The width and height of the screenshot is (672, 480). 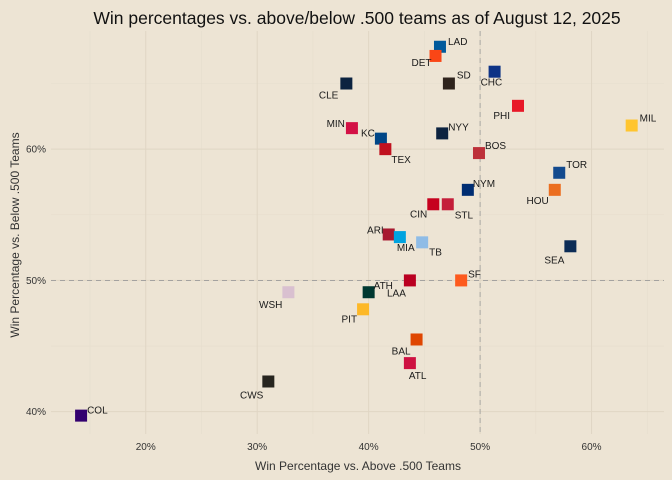 I want to click on team-marker-pit, so click(x=363, y=309).